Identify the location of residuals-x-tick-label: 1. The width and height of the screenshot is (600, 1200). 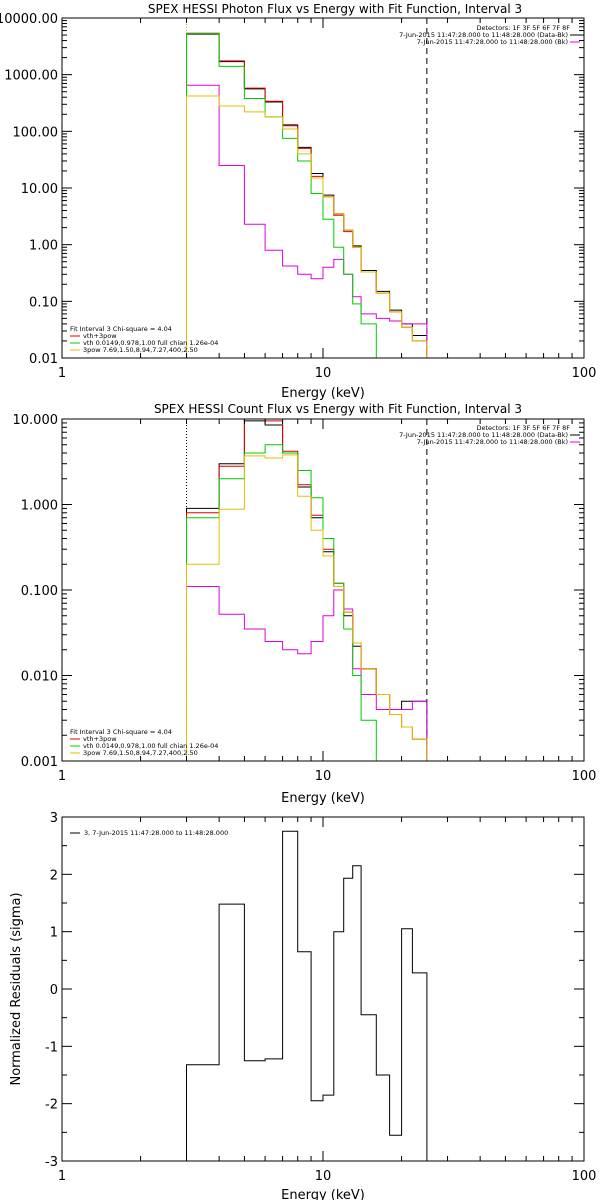
(62, 1176).